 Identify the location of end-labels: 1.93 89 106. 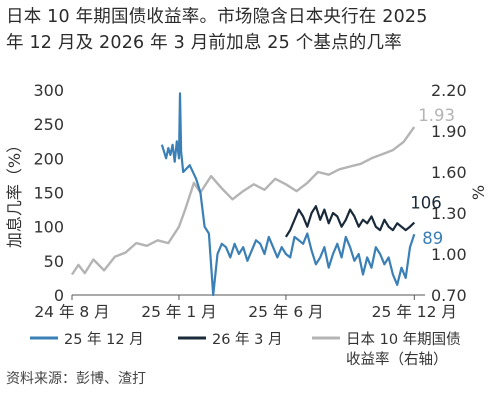
(432, 177).